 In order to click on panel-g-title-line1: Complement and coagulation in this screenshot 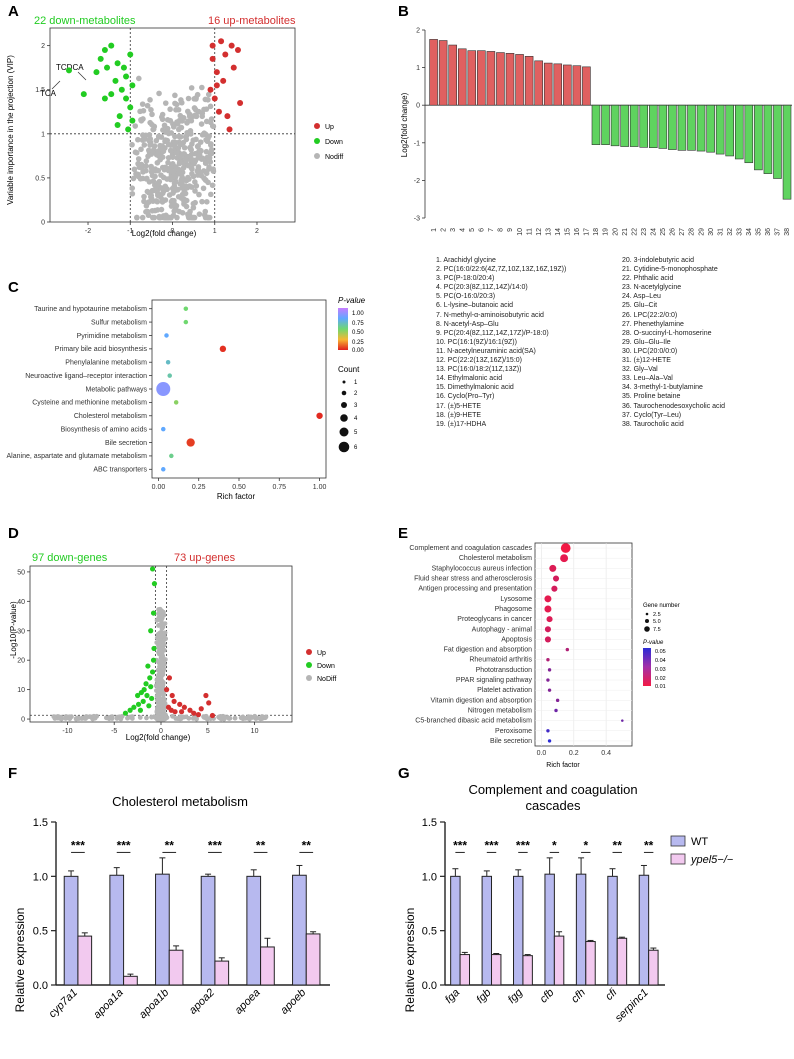, I will do `click(552, 789)`.